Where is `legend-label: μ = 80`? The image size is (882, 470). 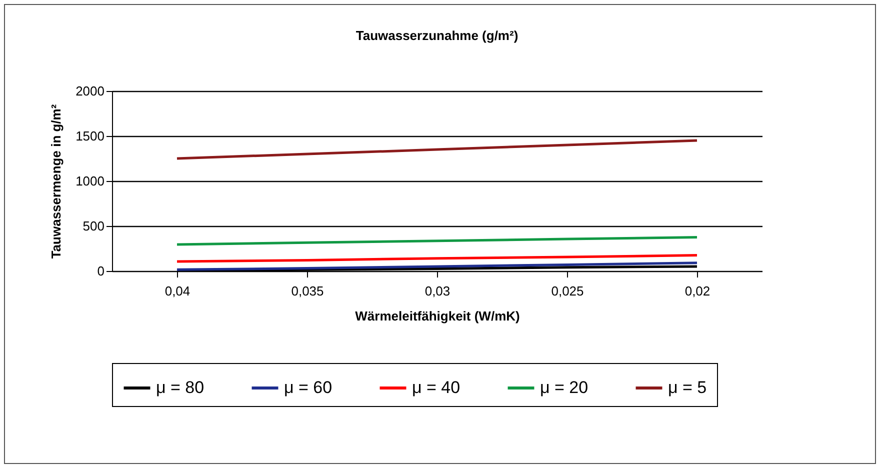
legend-label: μ = 80 is located at coordinates (180, 387).